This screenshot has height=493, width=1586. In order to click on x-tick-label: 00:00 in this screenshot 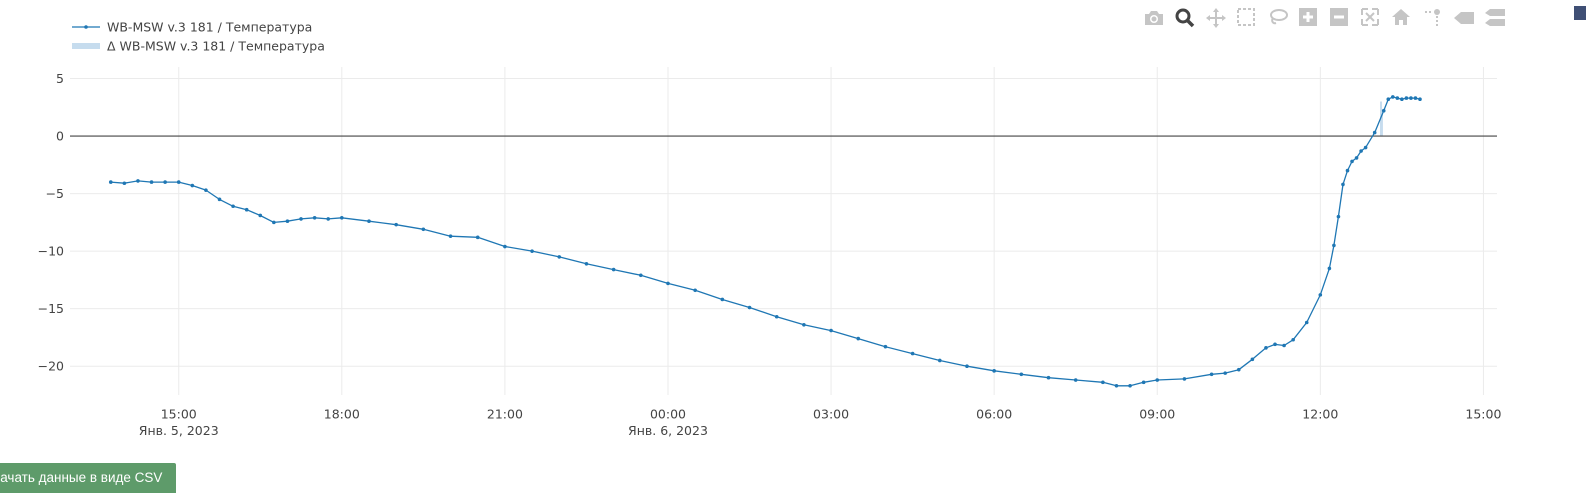, I will do `click(668, 414)`.